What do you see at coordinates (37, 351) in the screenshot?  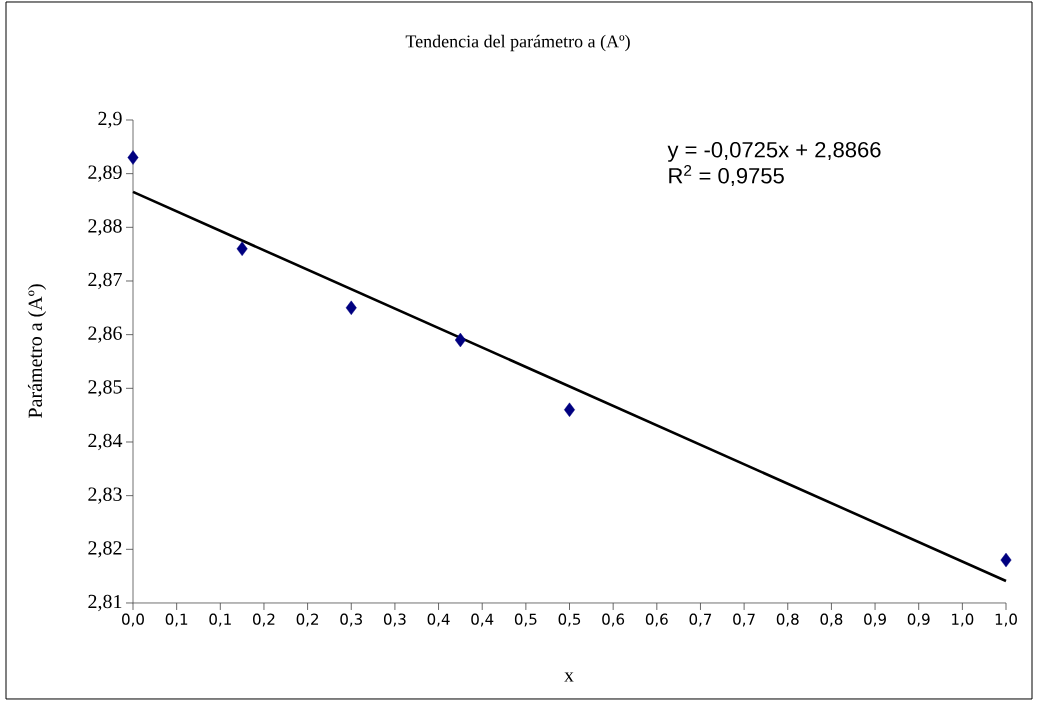 I see `y-axis-title: Parámetro a (Aº)` at bounding box center [37, 351].